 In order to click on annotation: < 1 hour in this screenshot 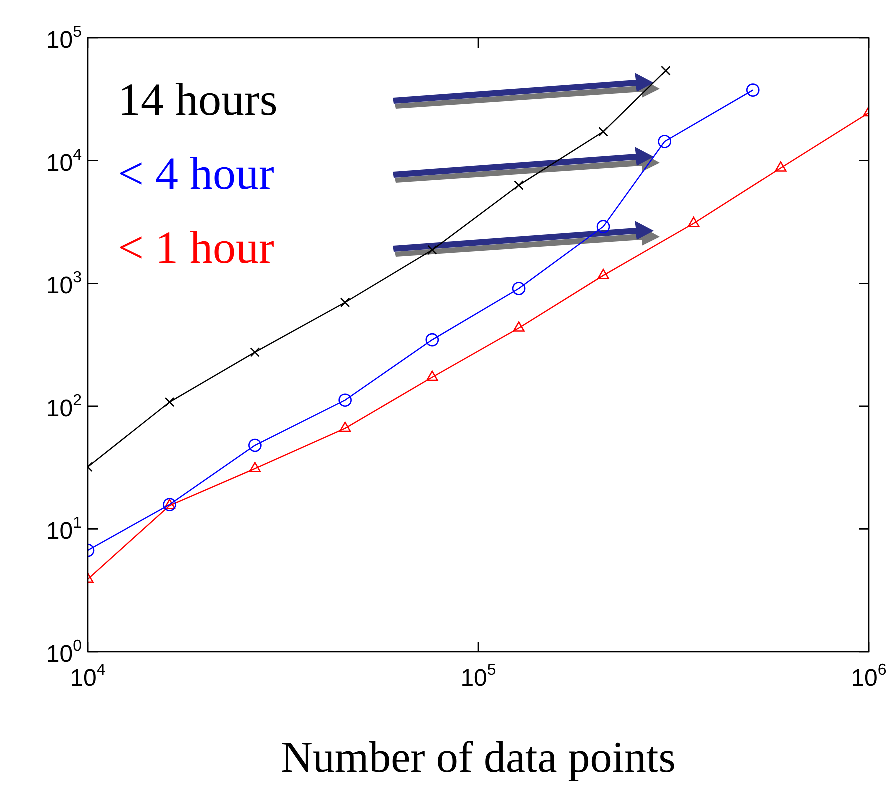, I will do `click(196, 247)`.